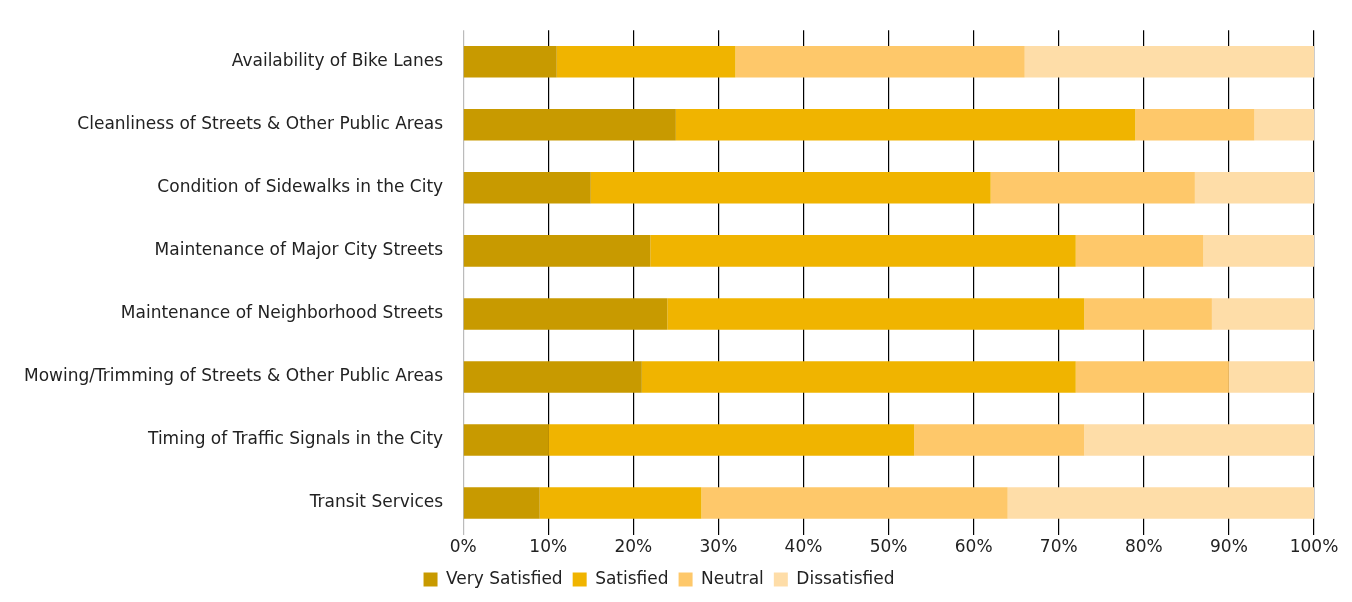  I want to click on x-tick-label: 30%, so click(718, 546).